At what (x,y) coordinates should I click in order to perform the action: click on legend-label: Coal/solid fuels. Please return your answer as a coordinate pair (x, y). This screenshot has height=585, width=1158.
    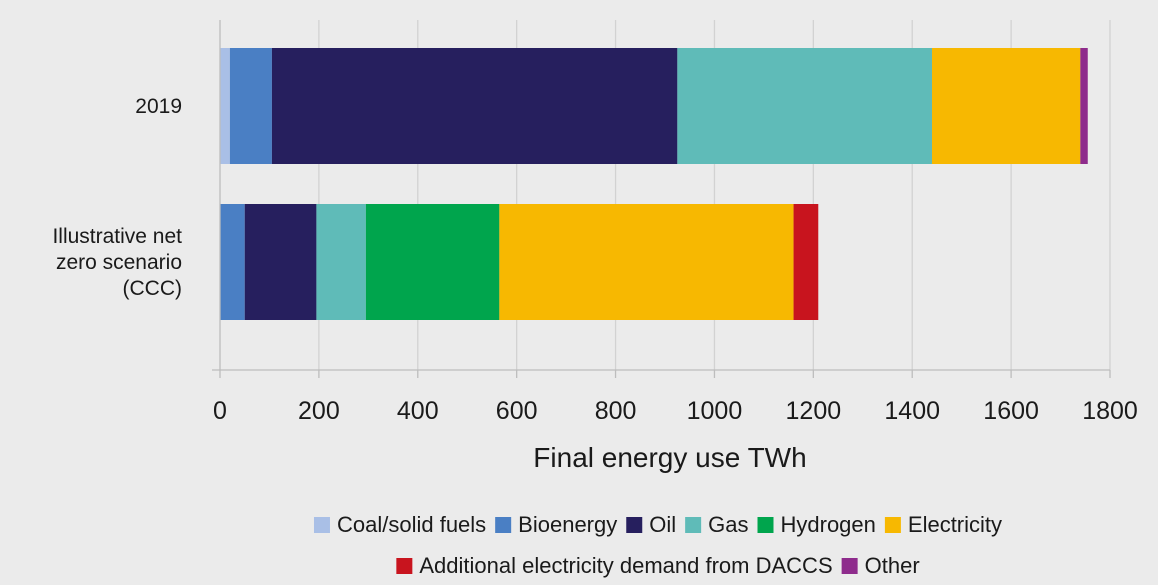
    Looking at the image, I should click on (411, 524).